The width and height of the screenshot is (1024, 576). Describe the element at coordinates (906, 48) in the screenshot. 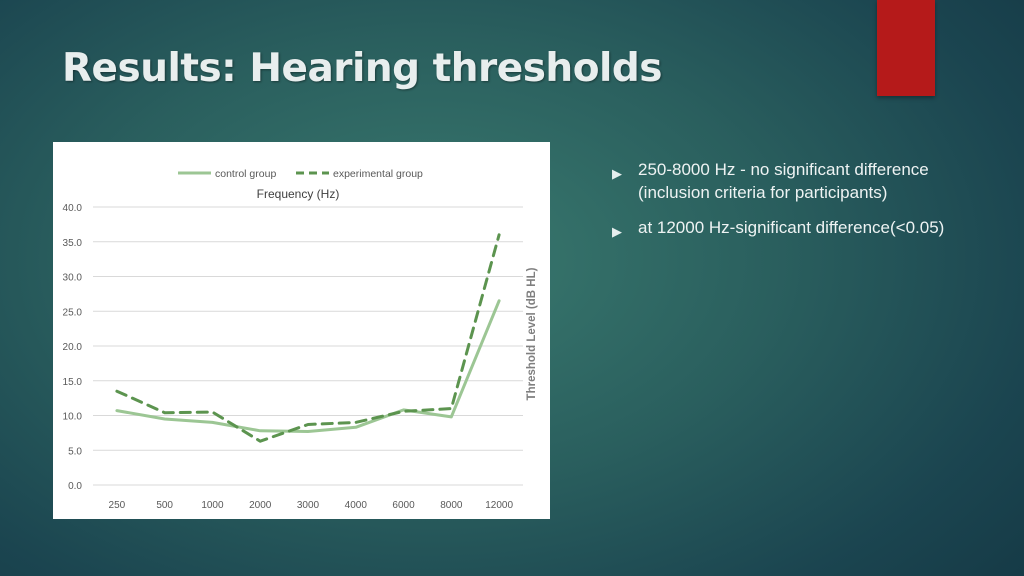

I see `accent-tab` at that location.